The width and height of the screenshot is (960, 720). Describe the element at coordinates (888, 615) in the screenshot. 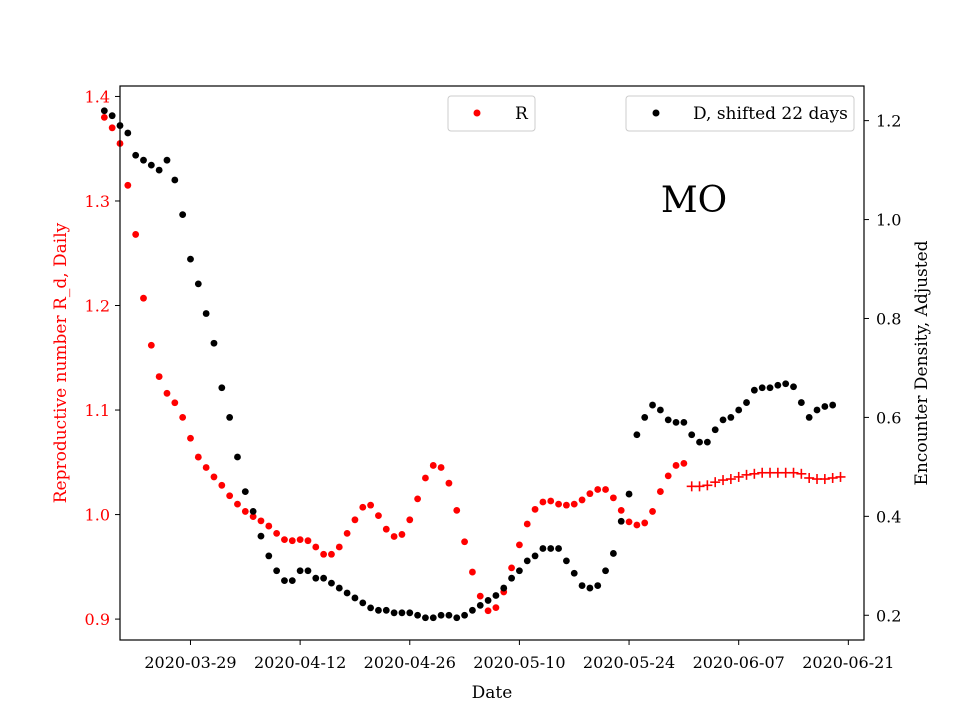

I see `right-y-tick-label: 0.2` at that location.